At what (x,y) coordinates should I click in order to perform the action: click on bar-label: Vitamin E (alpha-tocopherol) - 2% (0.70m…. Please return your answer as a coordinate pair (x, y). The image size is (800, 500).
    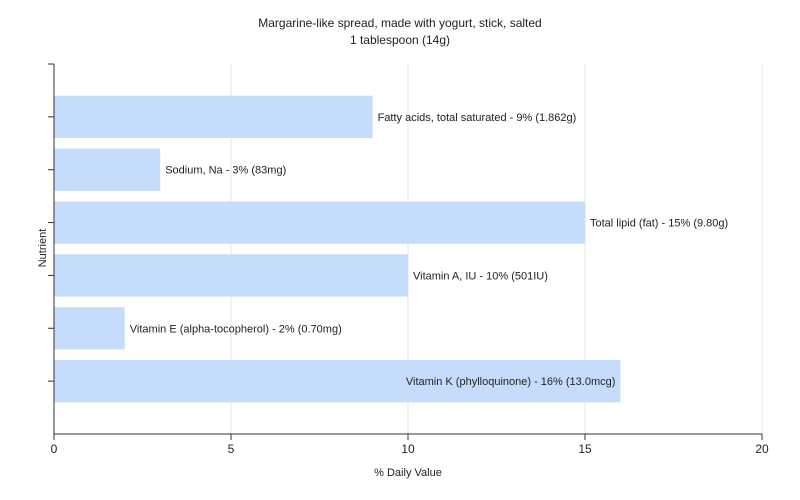
    Looking at the image, I should click on (236, 329).